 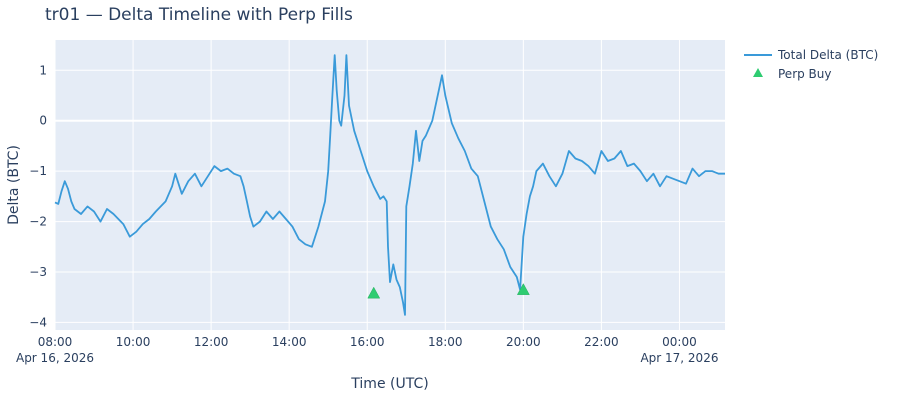 I want to click on y-tick-label: −1, so click(x=38, y=171).